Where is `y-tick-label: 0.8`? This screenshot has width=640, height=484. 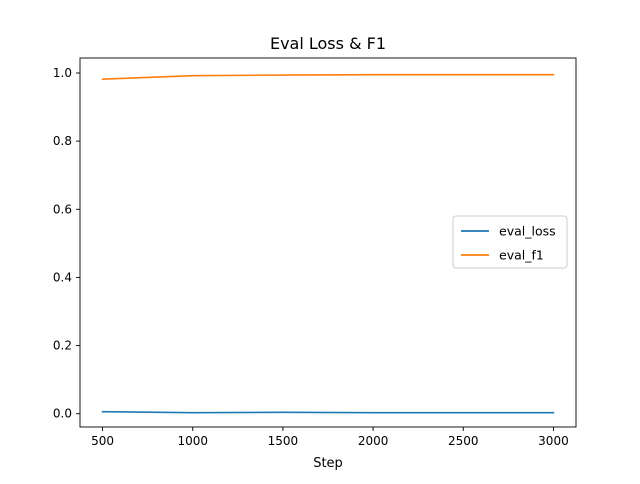 y-tick-label: 0.8 is located at coordinates (62, 141).